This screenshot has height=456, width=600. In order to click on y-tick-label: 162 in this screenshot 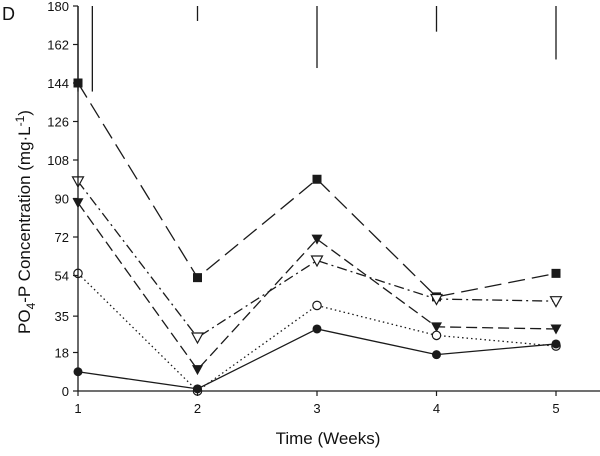, I will do `click(58, 45)`.